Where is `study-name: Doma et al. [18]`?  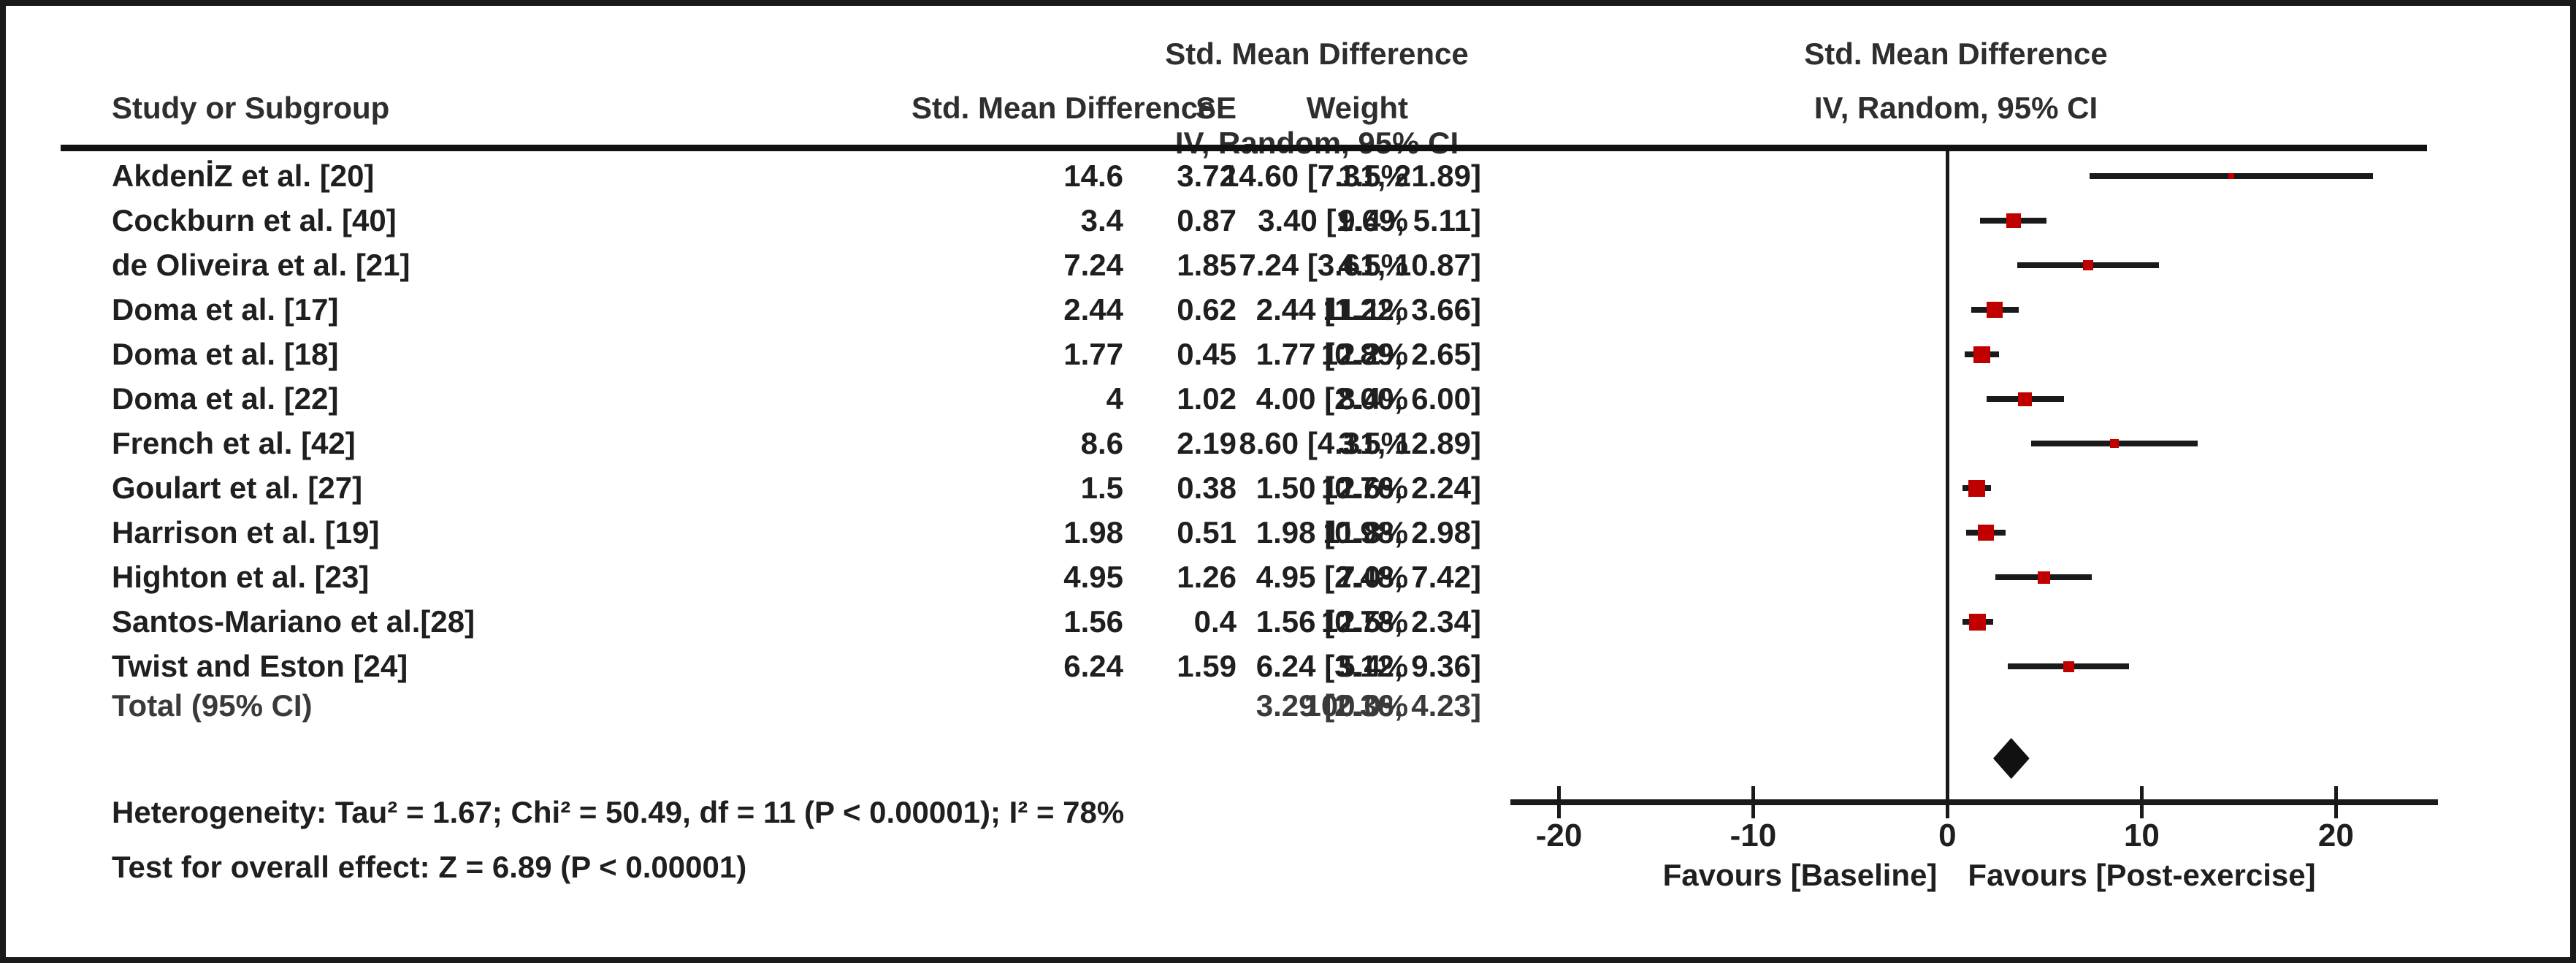
study-name: Doma et al. [18] is located at coordinates (225, 354).